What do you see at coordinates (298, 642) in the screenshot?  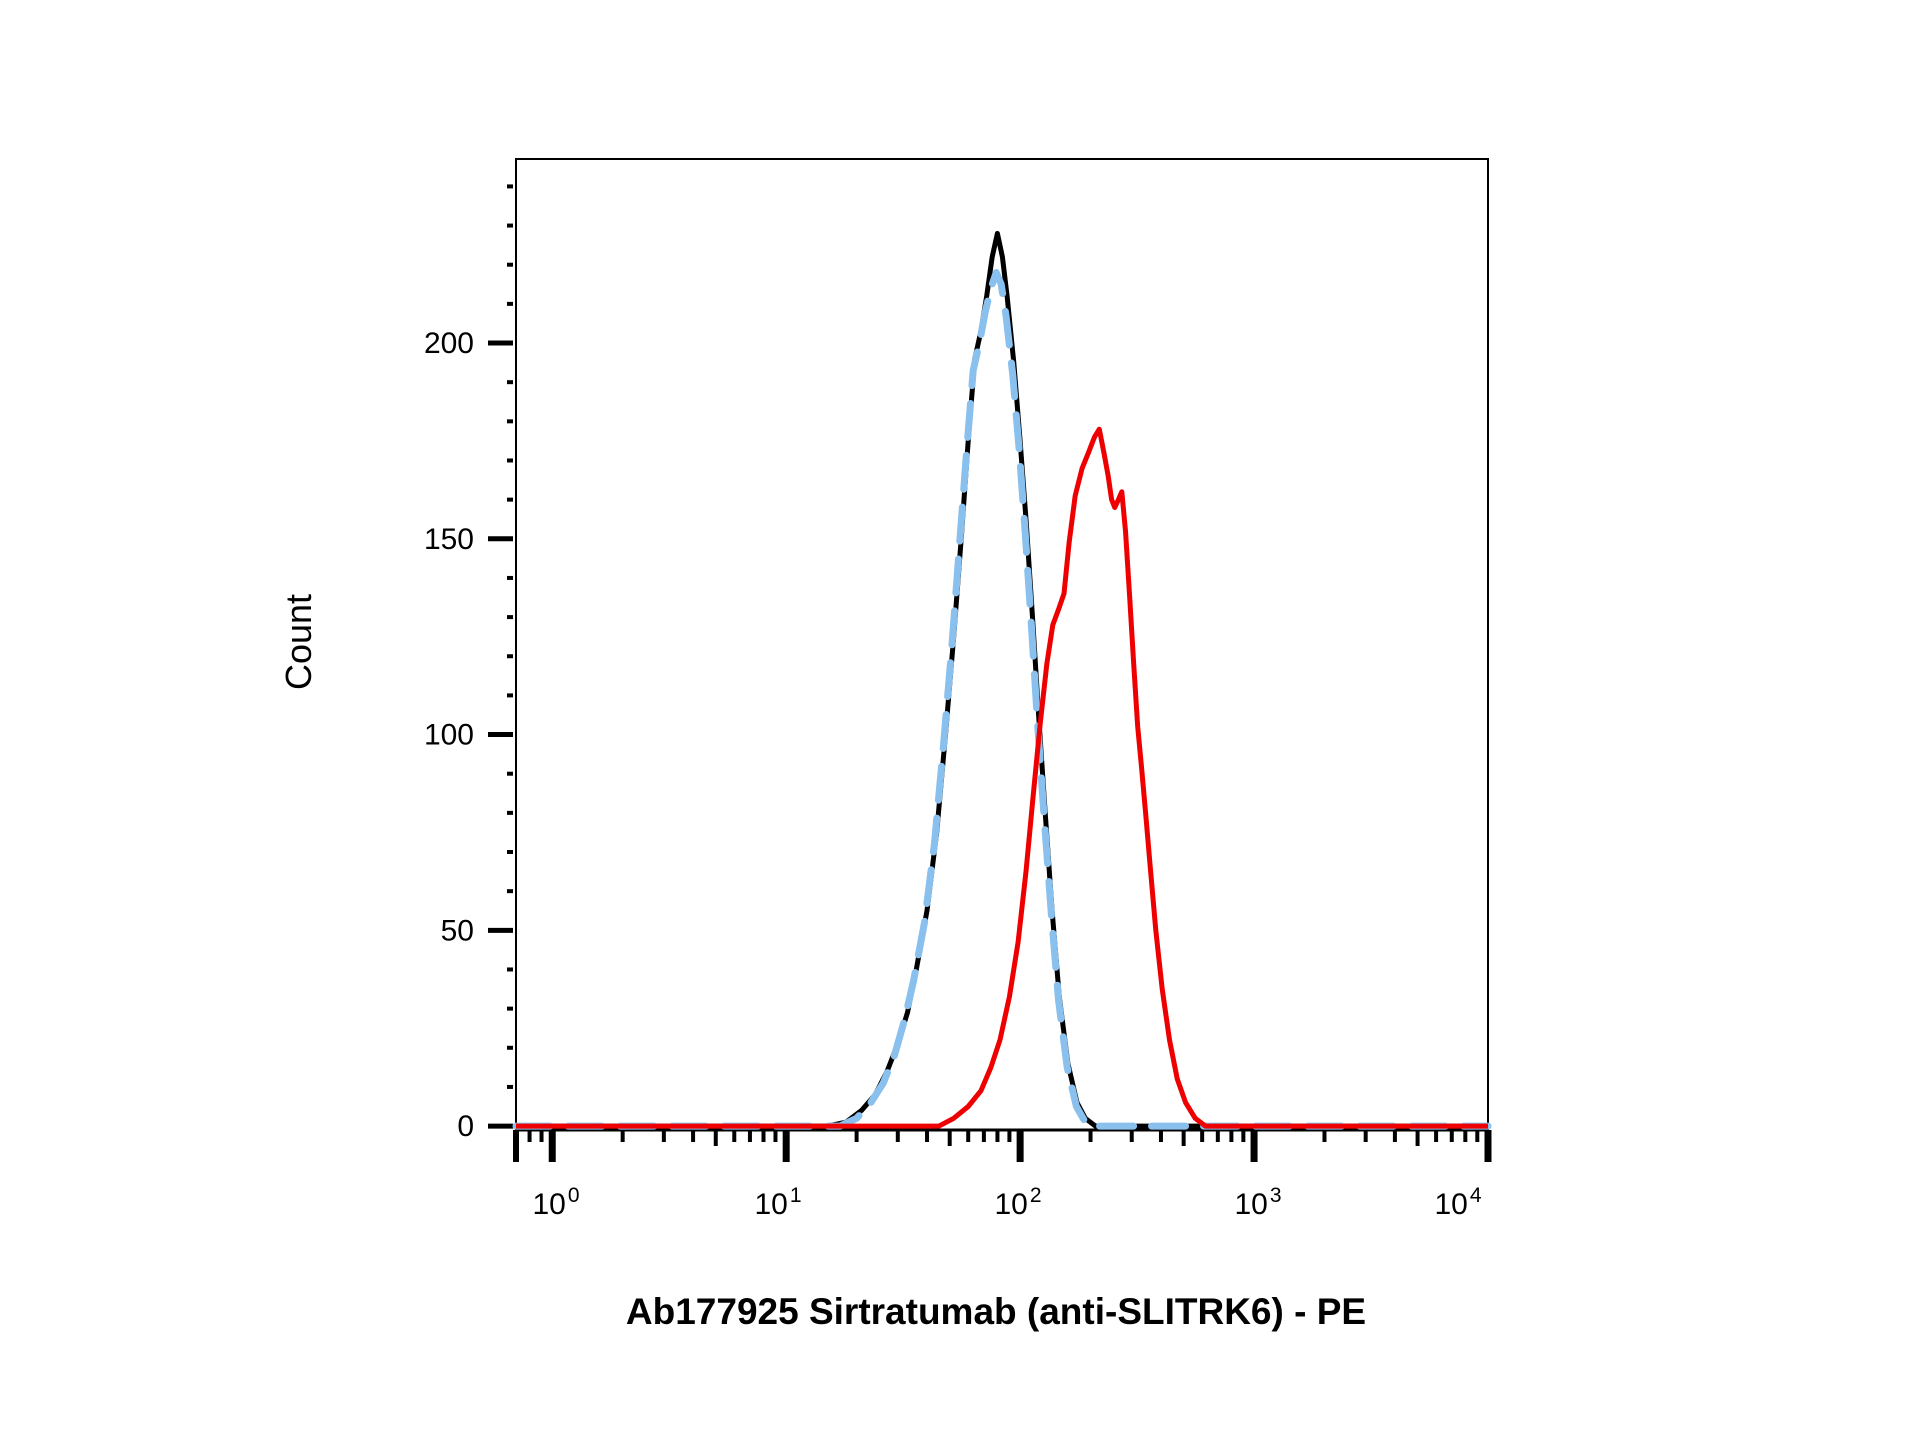 I see `y-axis-title: Count` at bounding box center [298, 642].